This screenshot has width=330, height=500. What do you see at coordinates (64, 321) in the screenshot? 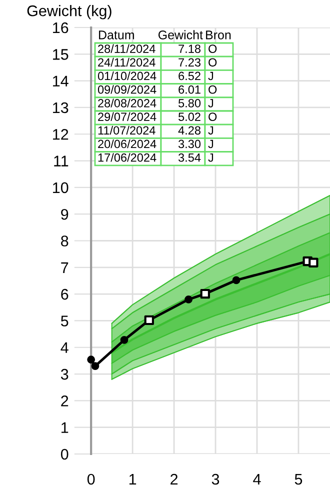
I see `y-tick-label: 5` at bounding box center [64, 321].